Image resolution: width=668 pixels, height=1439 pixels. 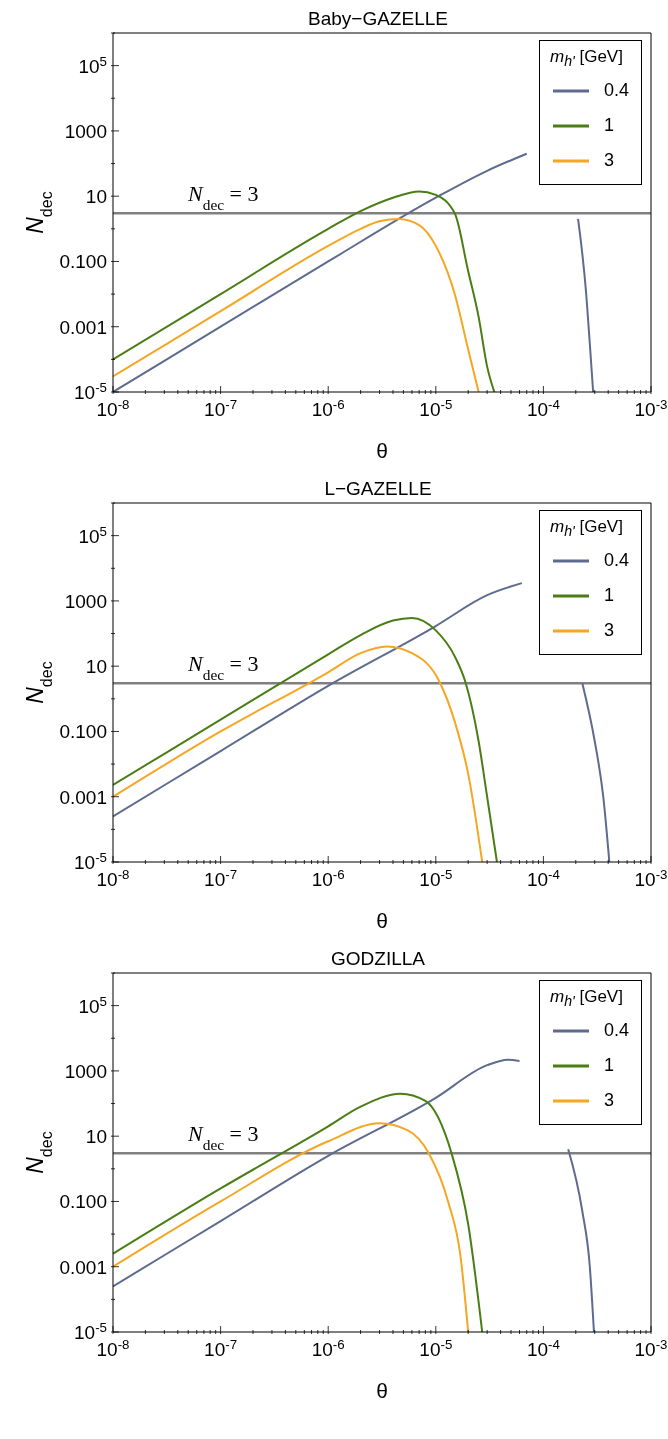 I want to click on chart-title: GODZILLA, so click(x=378, y=959).